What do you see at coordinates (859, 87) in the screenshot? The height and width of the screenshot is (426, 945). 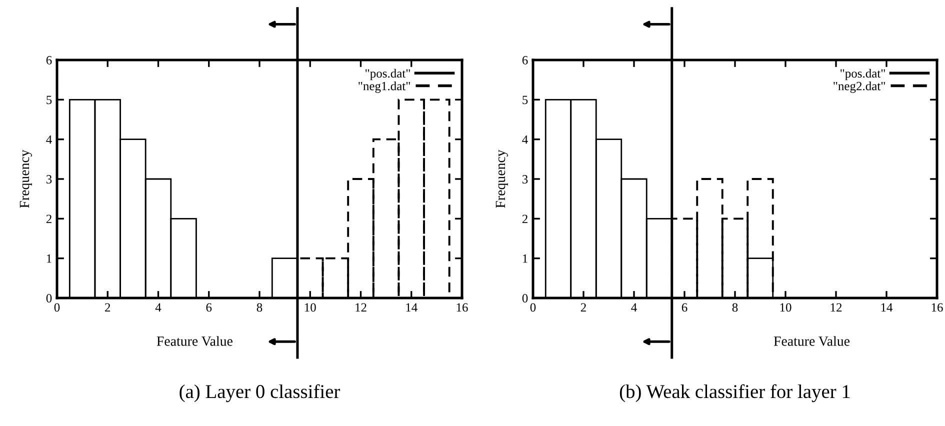 I see `legend-label: "neg2.dat"` at bounding box center [859, 87].